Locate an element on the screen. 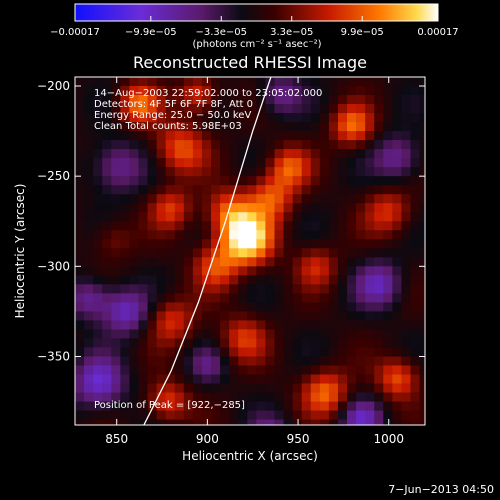 Image resolution: width=500 pixels, height=500 pixels. peak-position-label: Position of Peak = [922,−285] is located at coordinates (169, 405).